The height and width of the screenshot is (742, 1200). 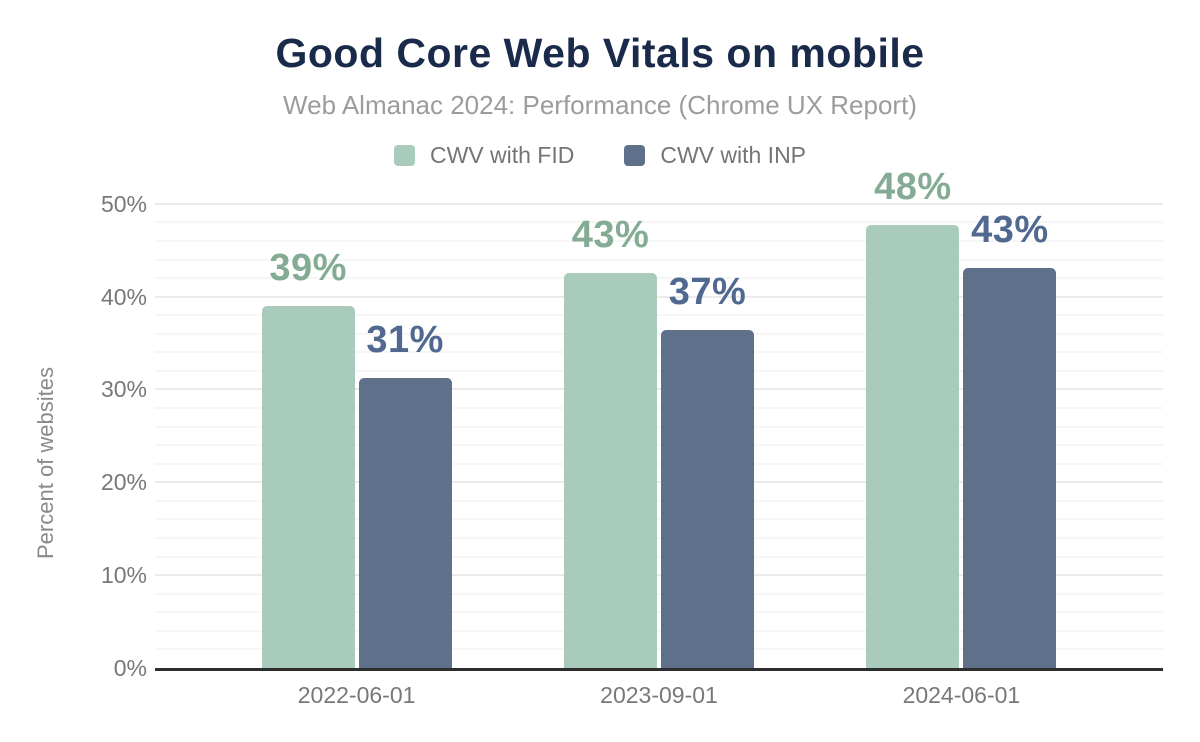 I want to click on bar-value-label: 31%, so click(x=405, y=340).